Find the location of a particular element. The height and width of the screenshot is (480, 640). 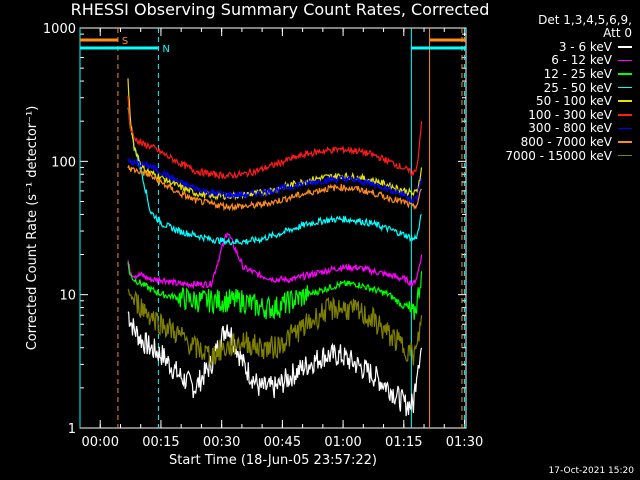

timestamp: 17-Oct-2021 15:20 is located at coordinates (591, 471).